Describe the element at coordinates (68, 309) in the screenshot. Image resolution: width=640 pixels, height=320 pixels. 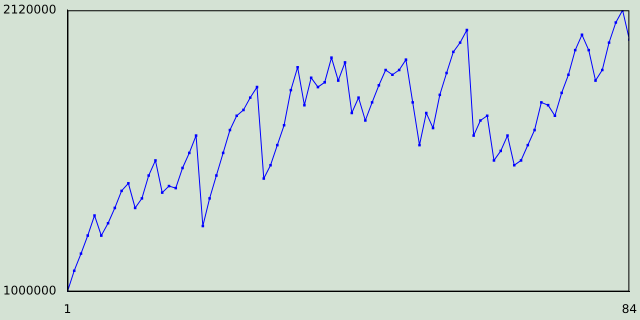
I see `x-tick-label: 1` at that location.